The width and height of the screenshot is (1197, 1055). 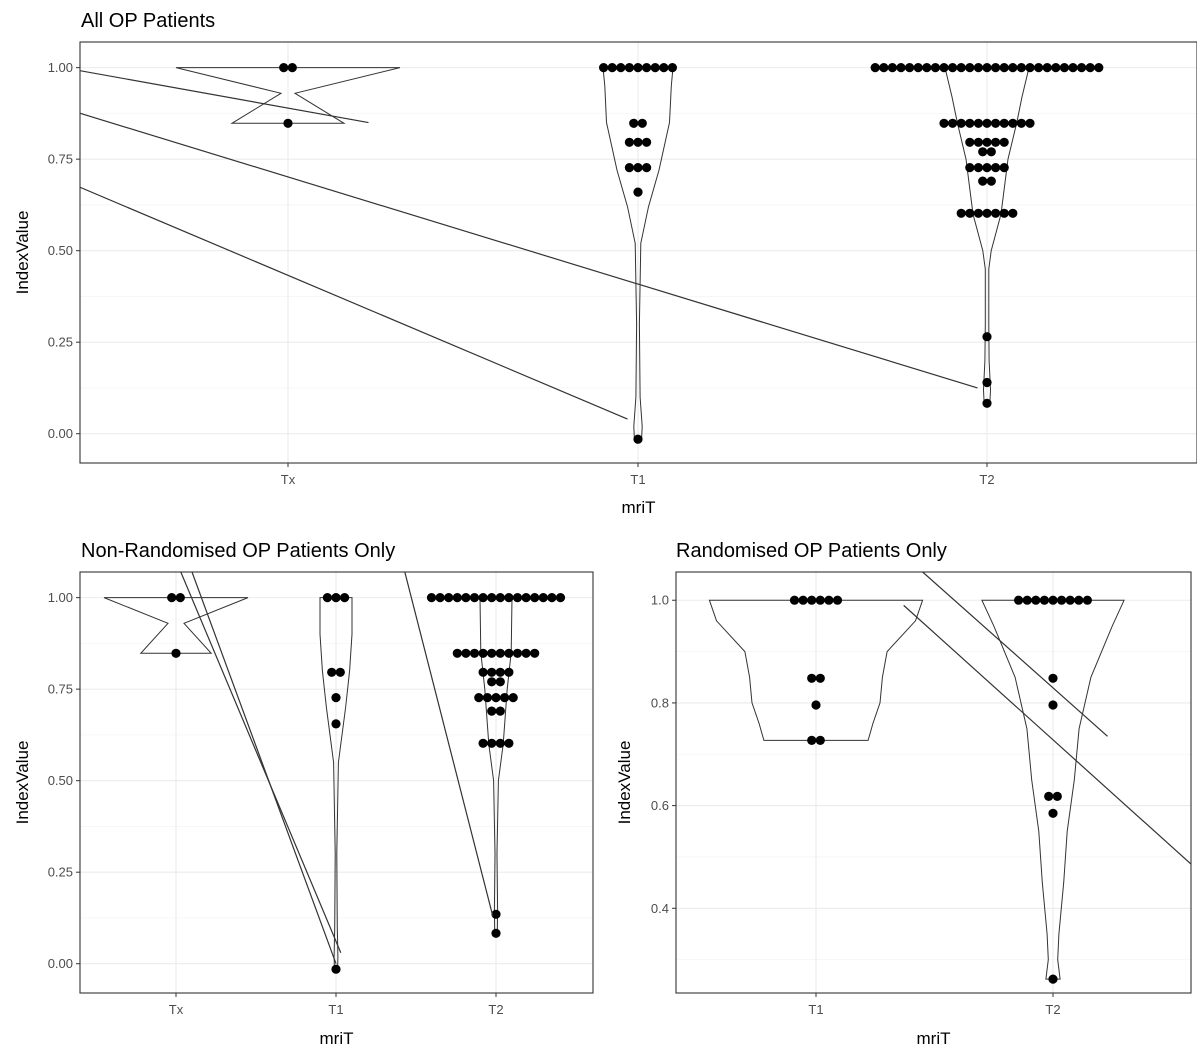 I want to click on y-tick-label: 0.6, so click(x=660, y=805).